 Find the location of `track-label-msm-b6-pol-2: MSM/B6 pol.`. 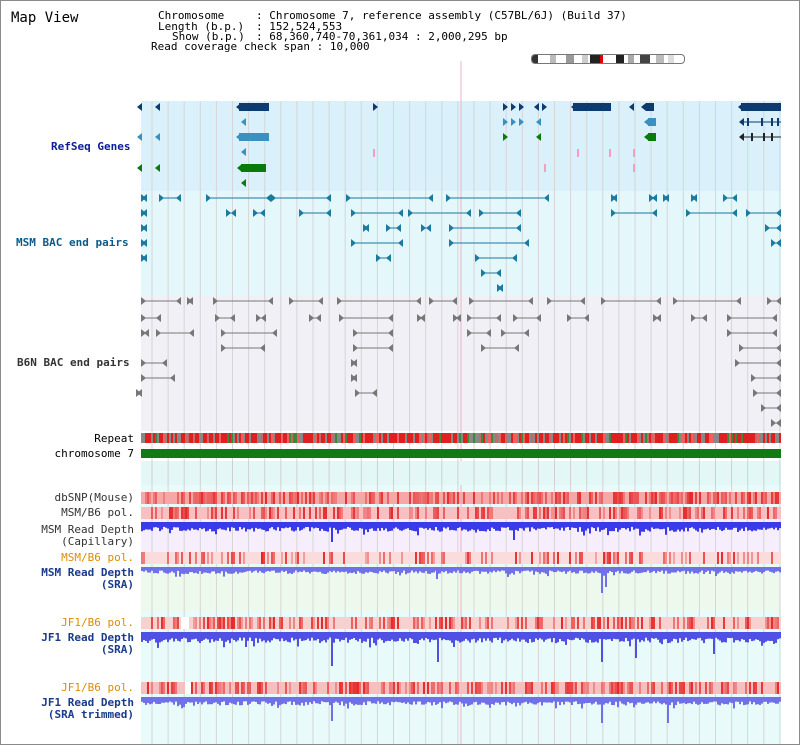

track-label-msm-b6-pol-2: MSM/B6 pol. is located at coordinates (97, 557).